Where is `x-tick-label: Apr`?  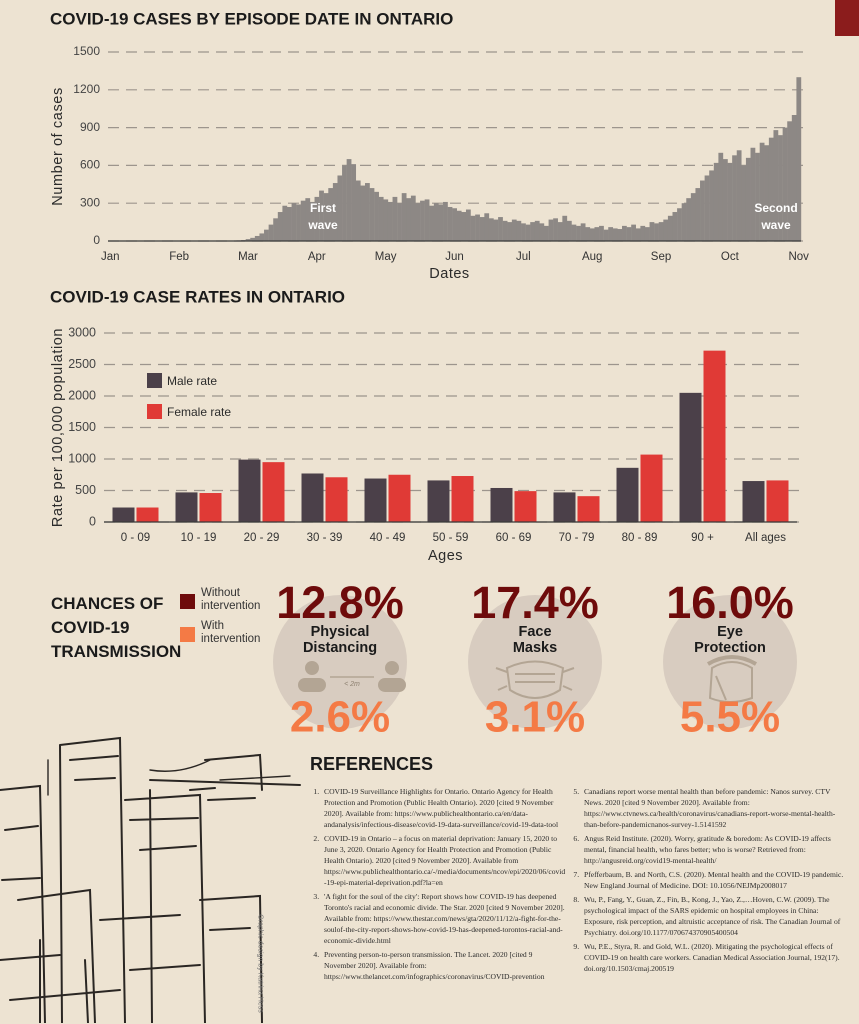
x-tick-label: Apr is located at coordinates (317, 257).